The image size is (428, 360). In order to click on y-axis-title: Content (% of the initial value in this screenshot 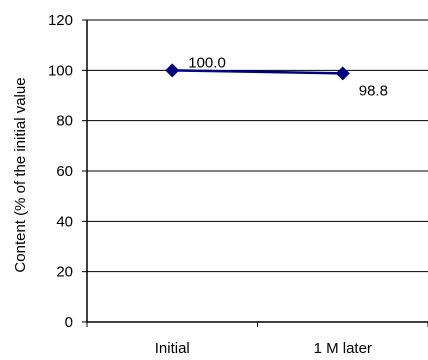, I will do `click(20, 174)`.